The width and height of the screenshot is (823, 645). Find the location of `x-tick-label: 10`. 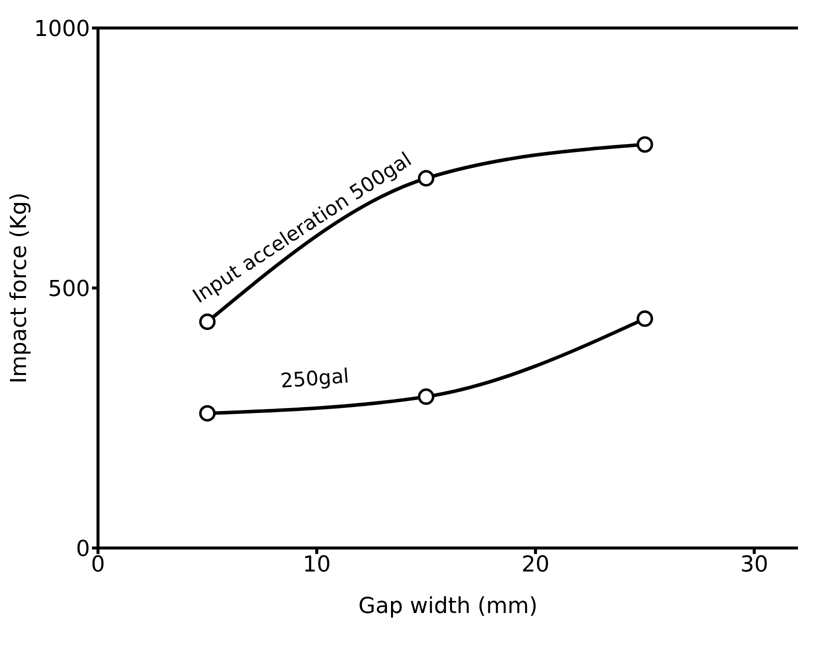

x-tick-label: 10 is located at coordinates (316, 565).